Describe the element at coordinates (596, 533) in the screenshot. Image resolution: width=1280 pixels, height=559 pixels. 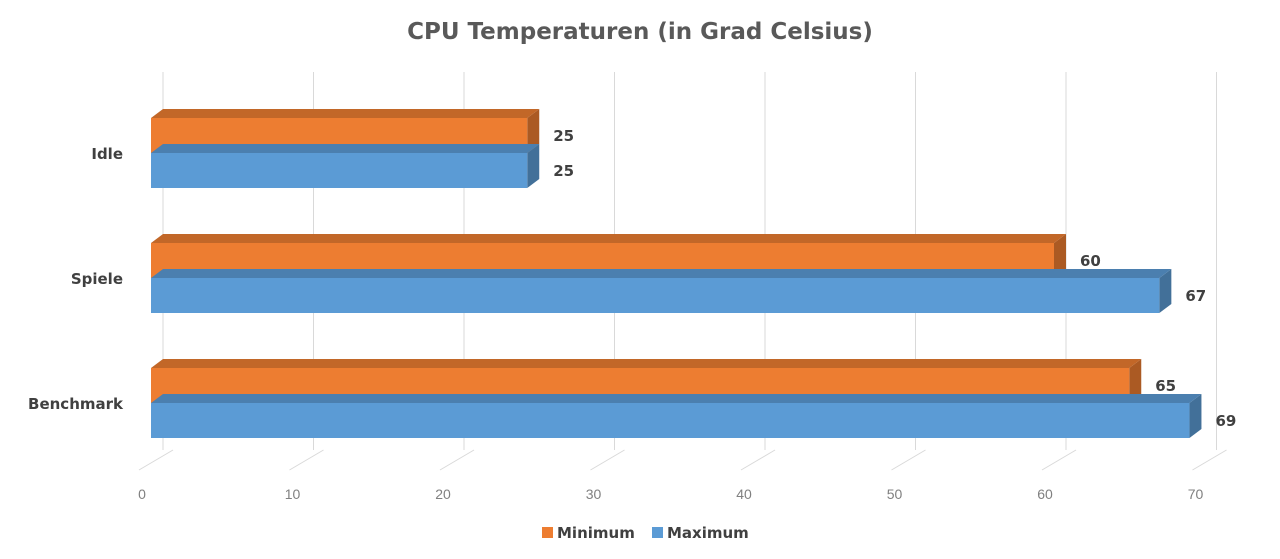
I see `legend-label-minimum: Minimum` at that location.